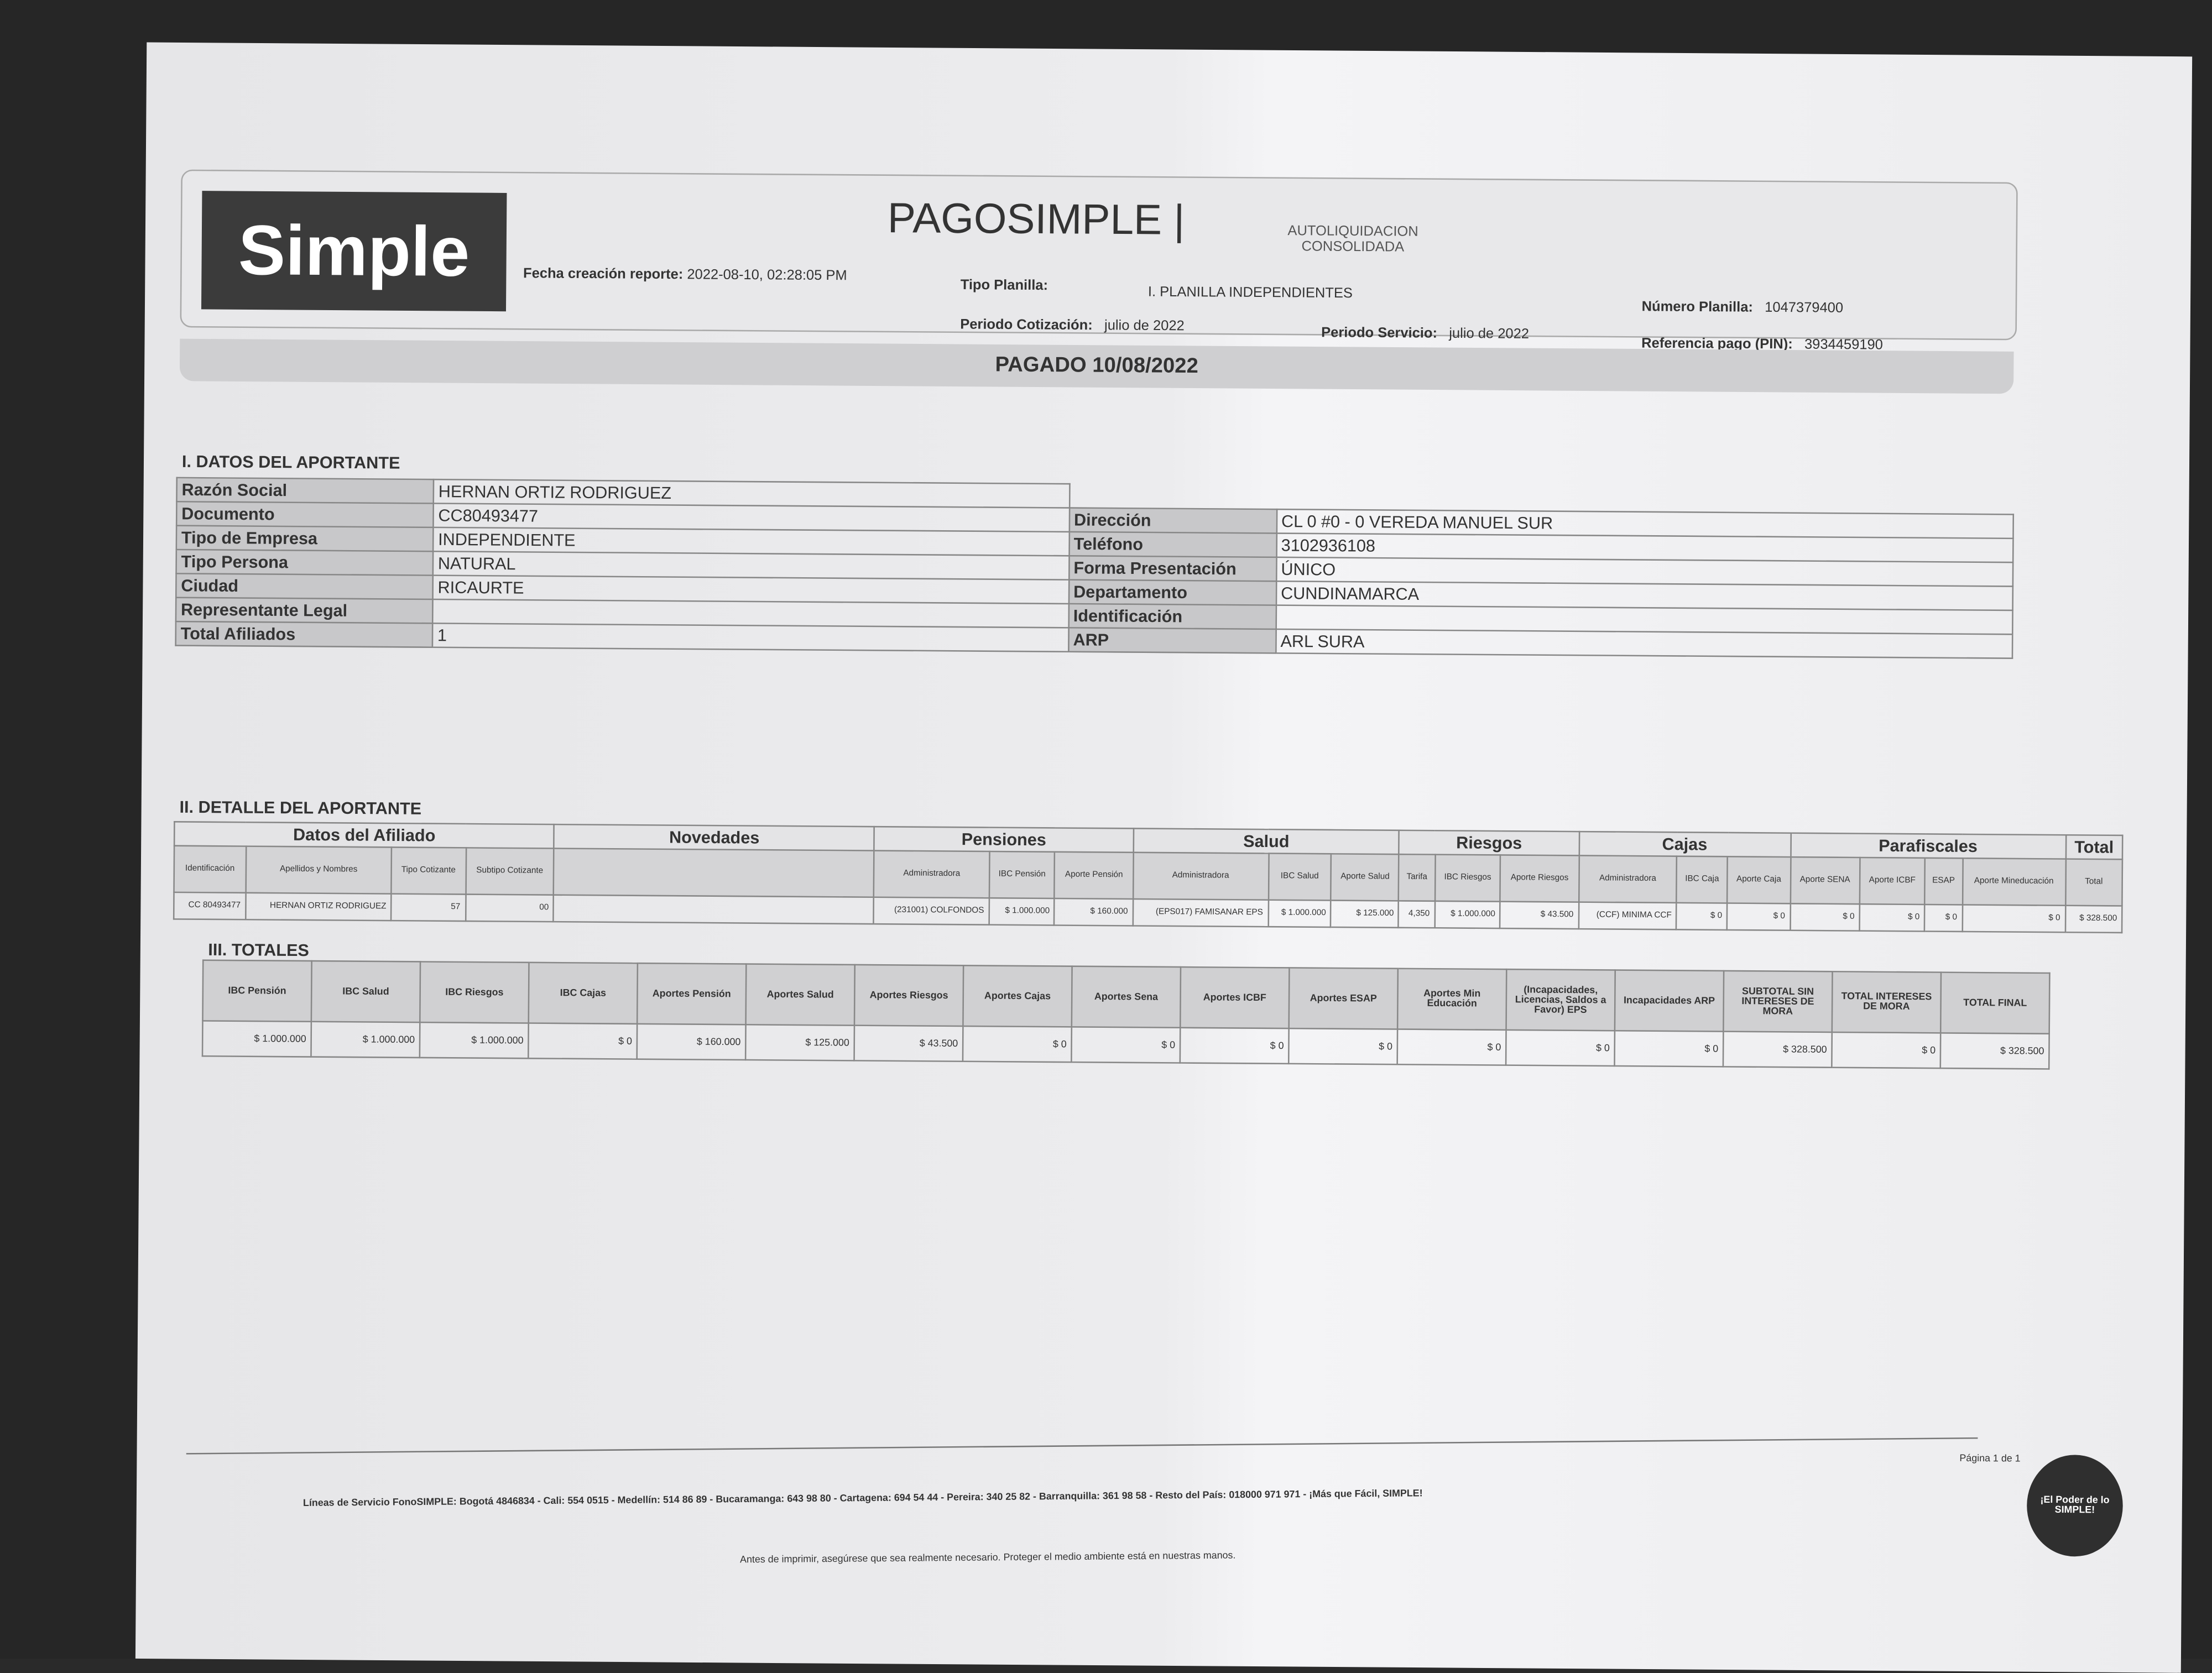 Image resolution: width=2212 pixels, height=1673 pixels. Describe the element at coordinates (932, 911) in the screenshot. I see `table-cell: (231001) COLFONDOS` at that location.